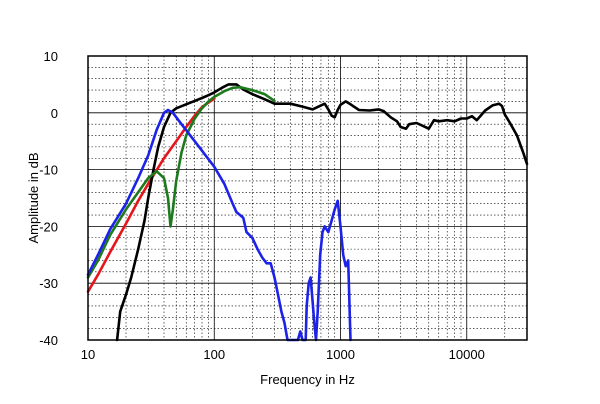  What do you see at coordinates (48, 283) in the screenshot?
I see `y-tick-label: -30` at bounding box center [48, 283].